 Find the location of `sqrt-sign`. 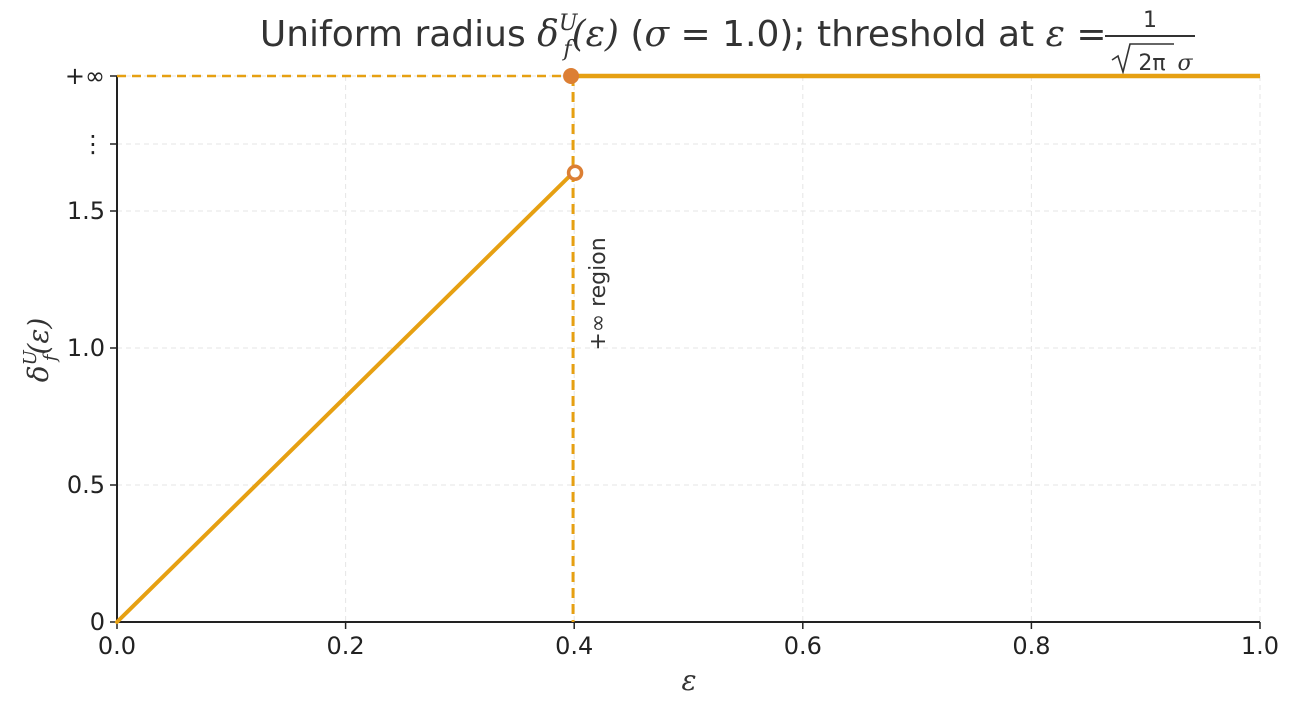

sqrt-sign is located at coordinates (1142, 59).